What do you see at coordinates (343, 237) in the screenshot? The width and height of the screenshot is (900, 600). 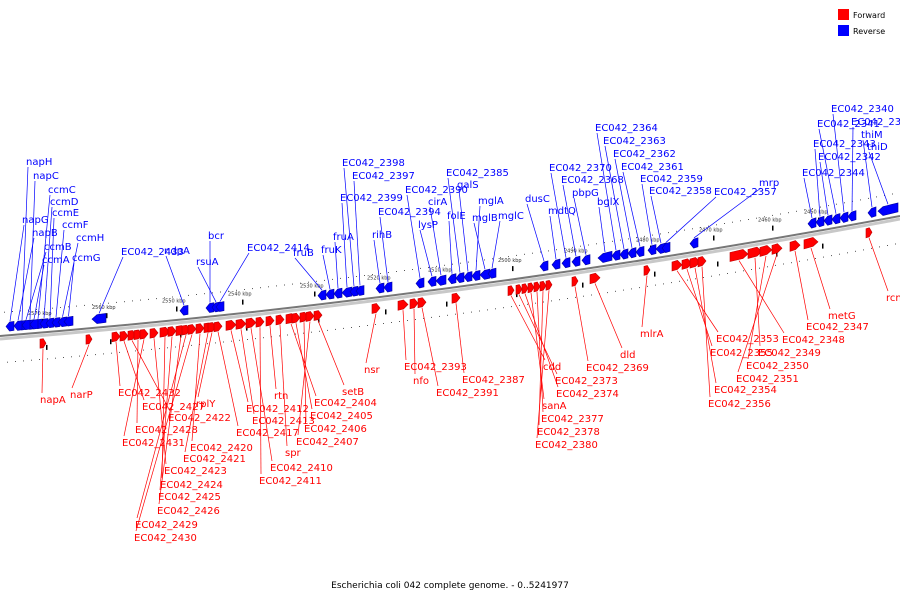 I see `reverse-gene-label: fruA` at bounding box center [343, 237].